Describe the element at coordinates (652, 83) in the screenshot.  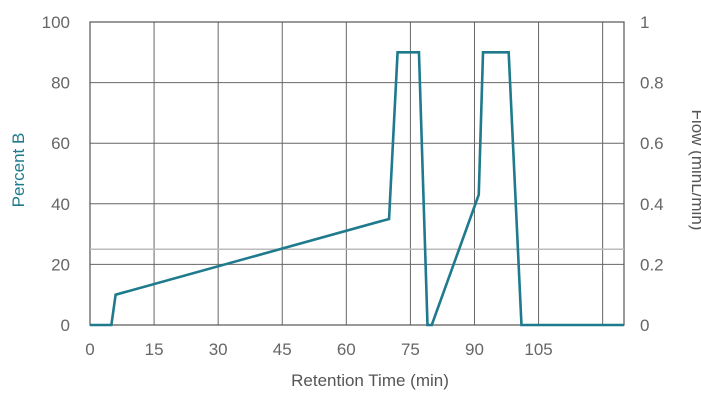
I see `y-tick-label-right: 0.8` at that location.